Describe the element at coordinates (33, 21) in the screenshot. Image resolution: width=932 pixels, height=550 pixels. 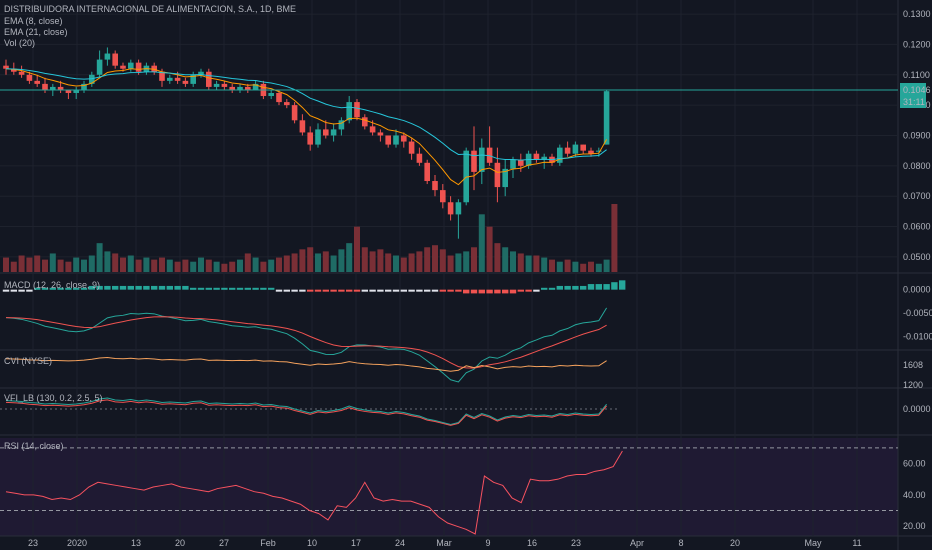
I see `ema8-label: EMA (8, close)` at that location.